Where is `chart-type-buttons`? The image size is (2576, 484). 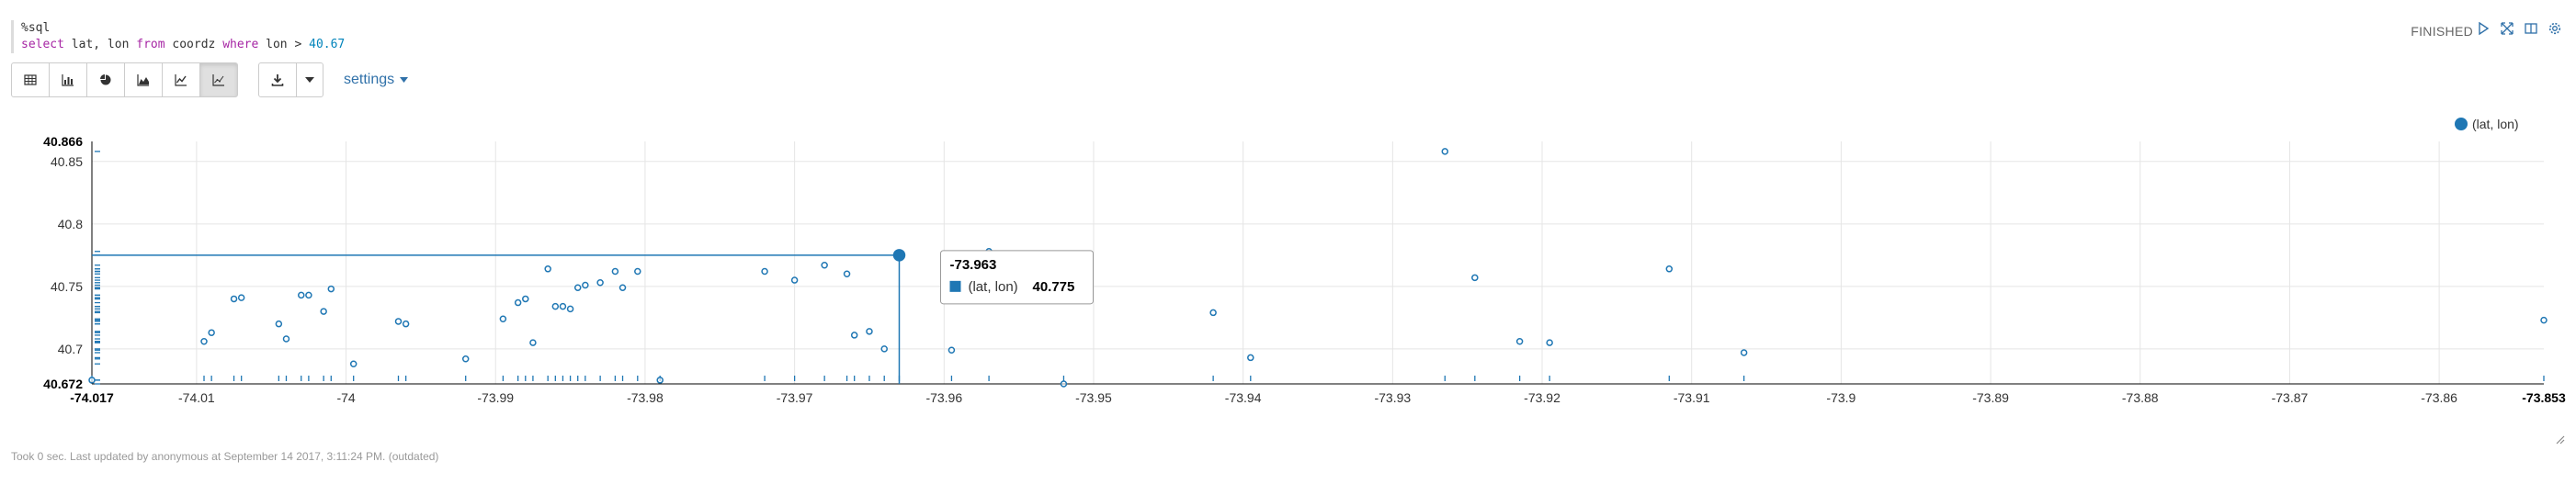 chart-type-buttons is located at coordinates (125, 79).